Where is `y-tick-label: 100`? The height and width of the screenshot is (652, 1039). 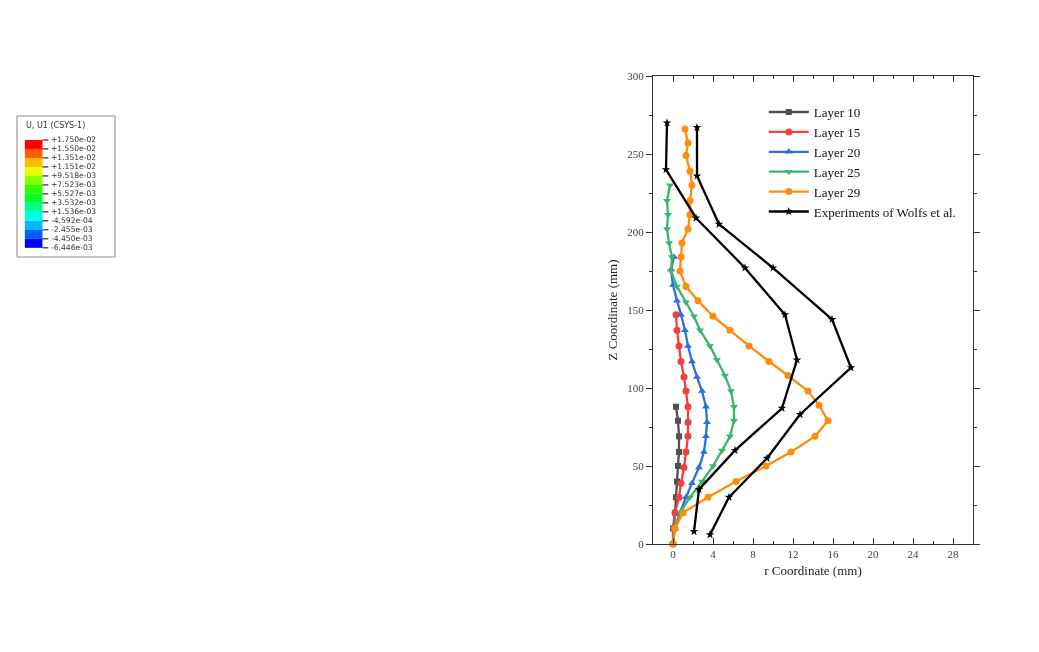 y-tick-label: 100 is located at coordinates (636, 387).